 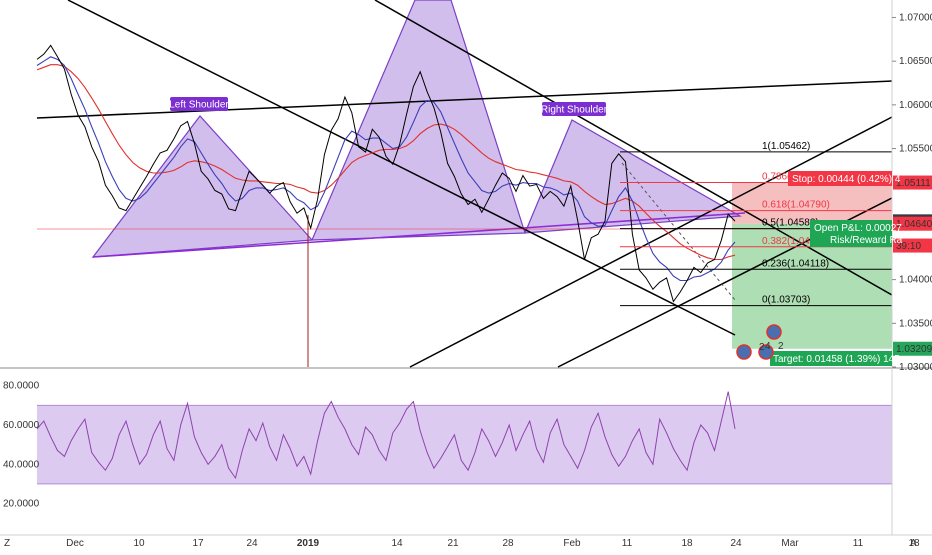 I want to click on time-tick-label-8: Feb, so click(x=572, y=543).